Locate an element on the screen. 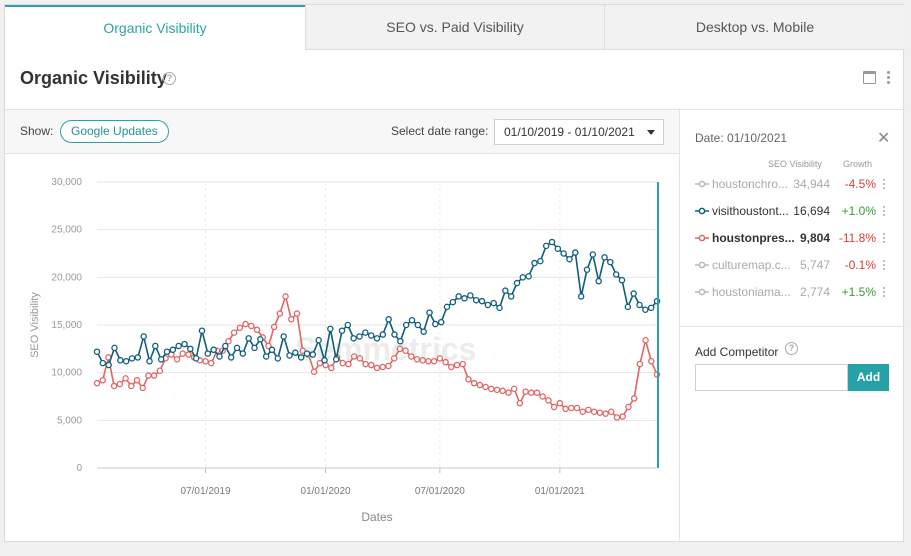  page-title: Organic Visibility is located at coordinates (93, 78).